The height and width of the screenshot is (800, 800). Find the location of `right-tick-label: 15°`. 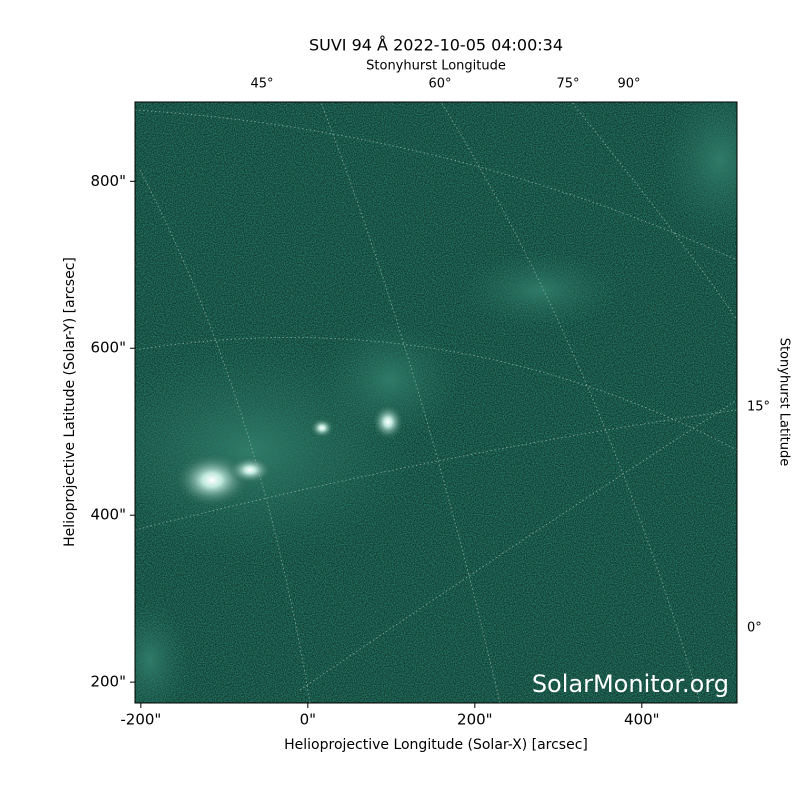

right-tick-label: 15° is located at coordinates (758, 407).